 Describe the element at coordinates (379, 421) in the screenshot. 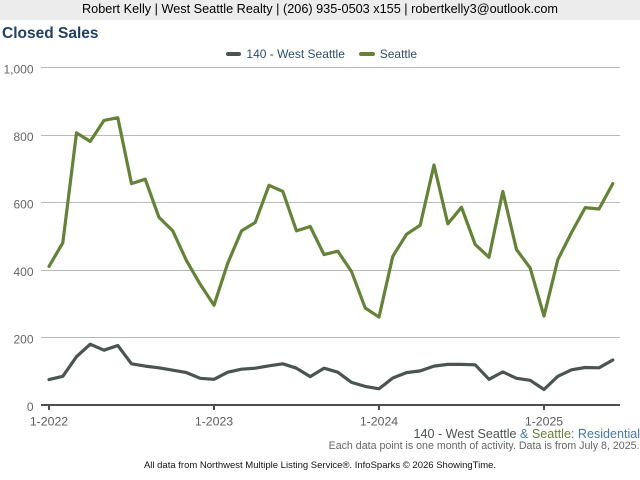

I see `svg-text: 1-2024` at that location.